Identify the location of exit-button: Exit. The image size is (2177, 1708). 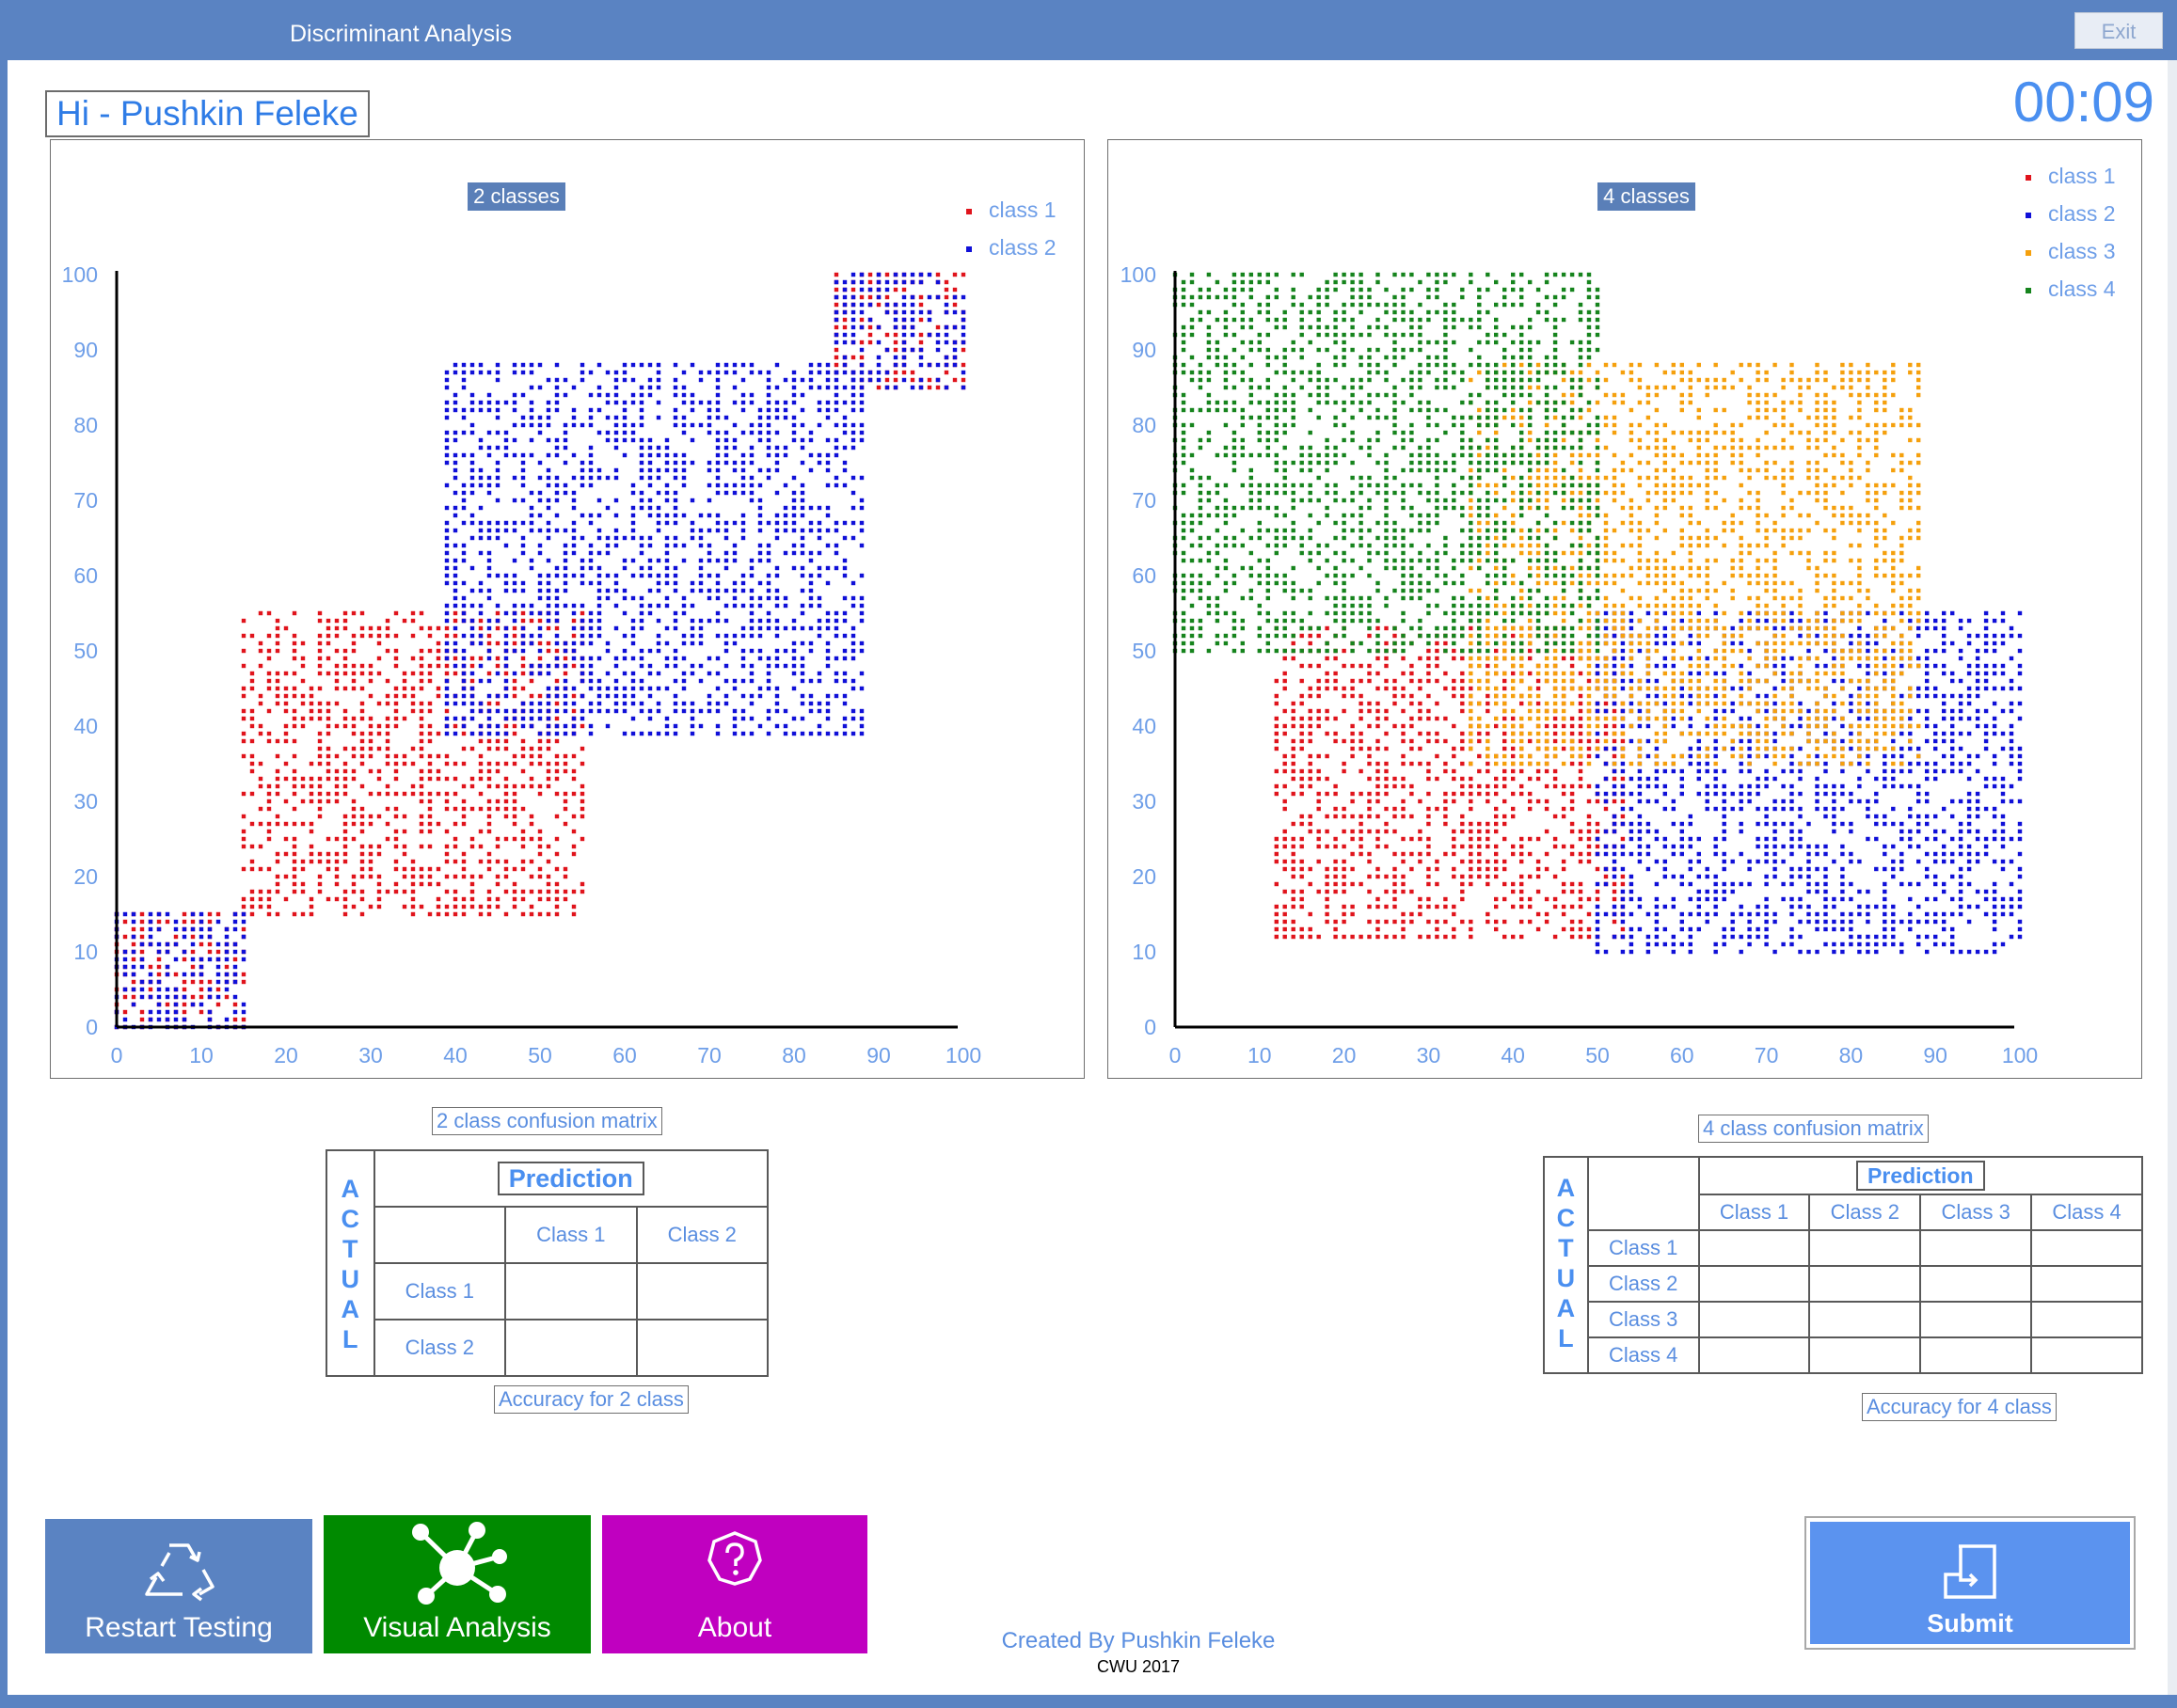
(2118, 30).